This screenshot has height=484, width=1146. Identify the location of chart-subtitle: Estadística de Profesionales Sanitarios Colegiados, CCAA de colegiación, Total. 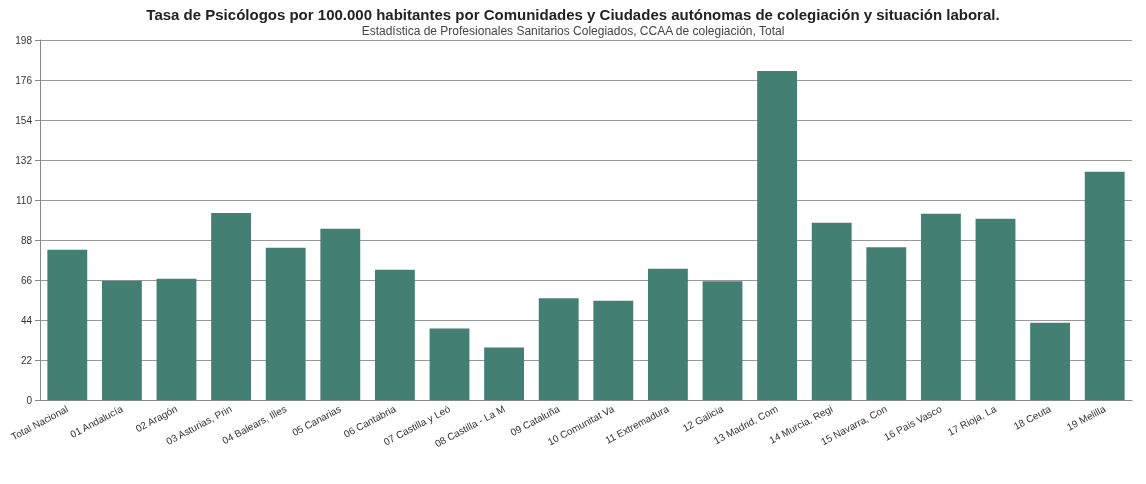
(573, 31).